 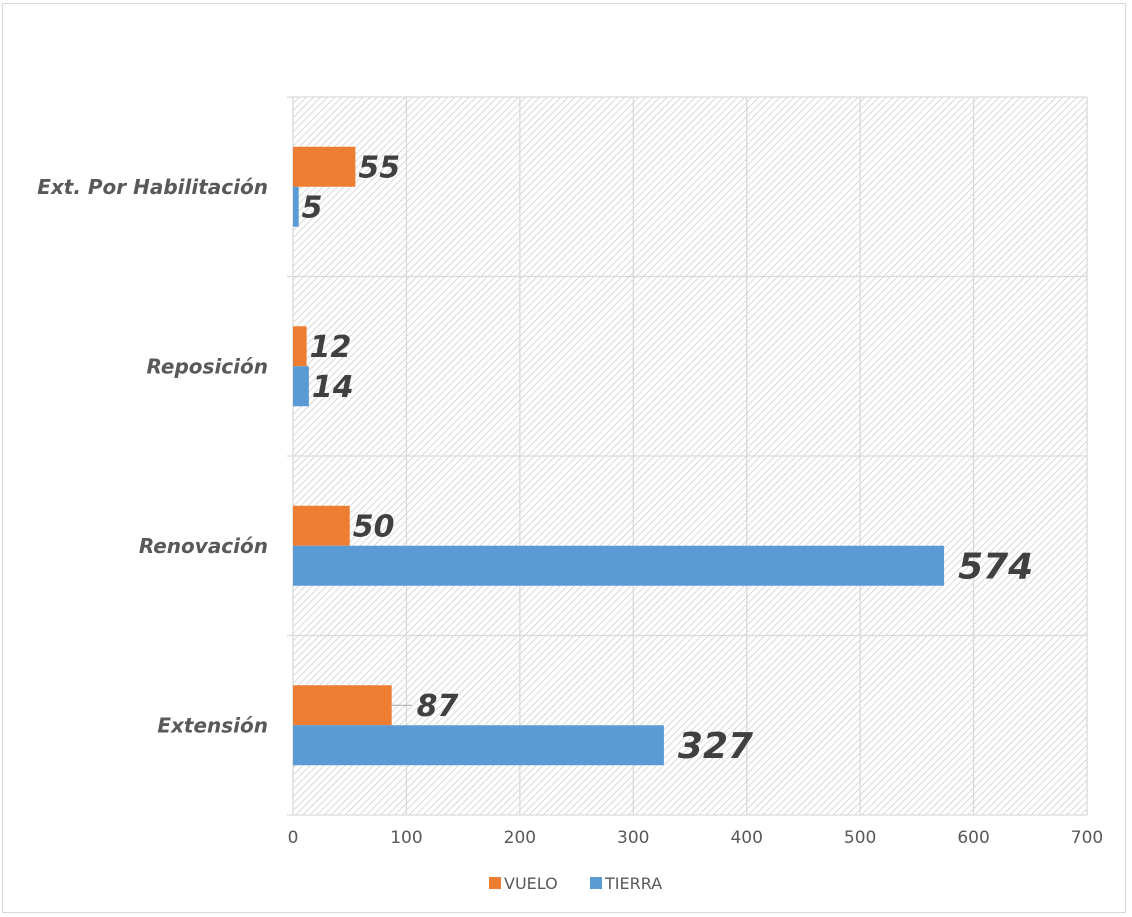 What do you see at coordinates (293, 838) in the screenshot?
I see `x-tick-label: 0` at bounding box center [293, 838].